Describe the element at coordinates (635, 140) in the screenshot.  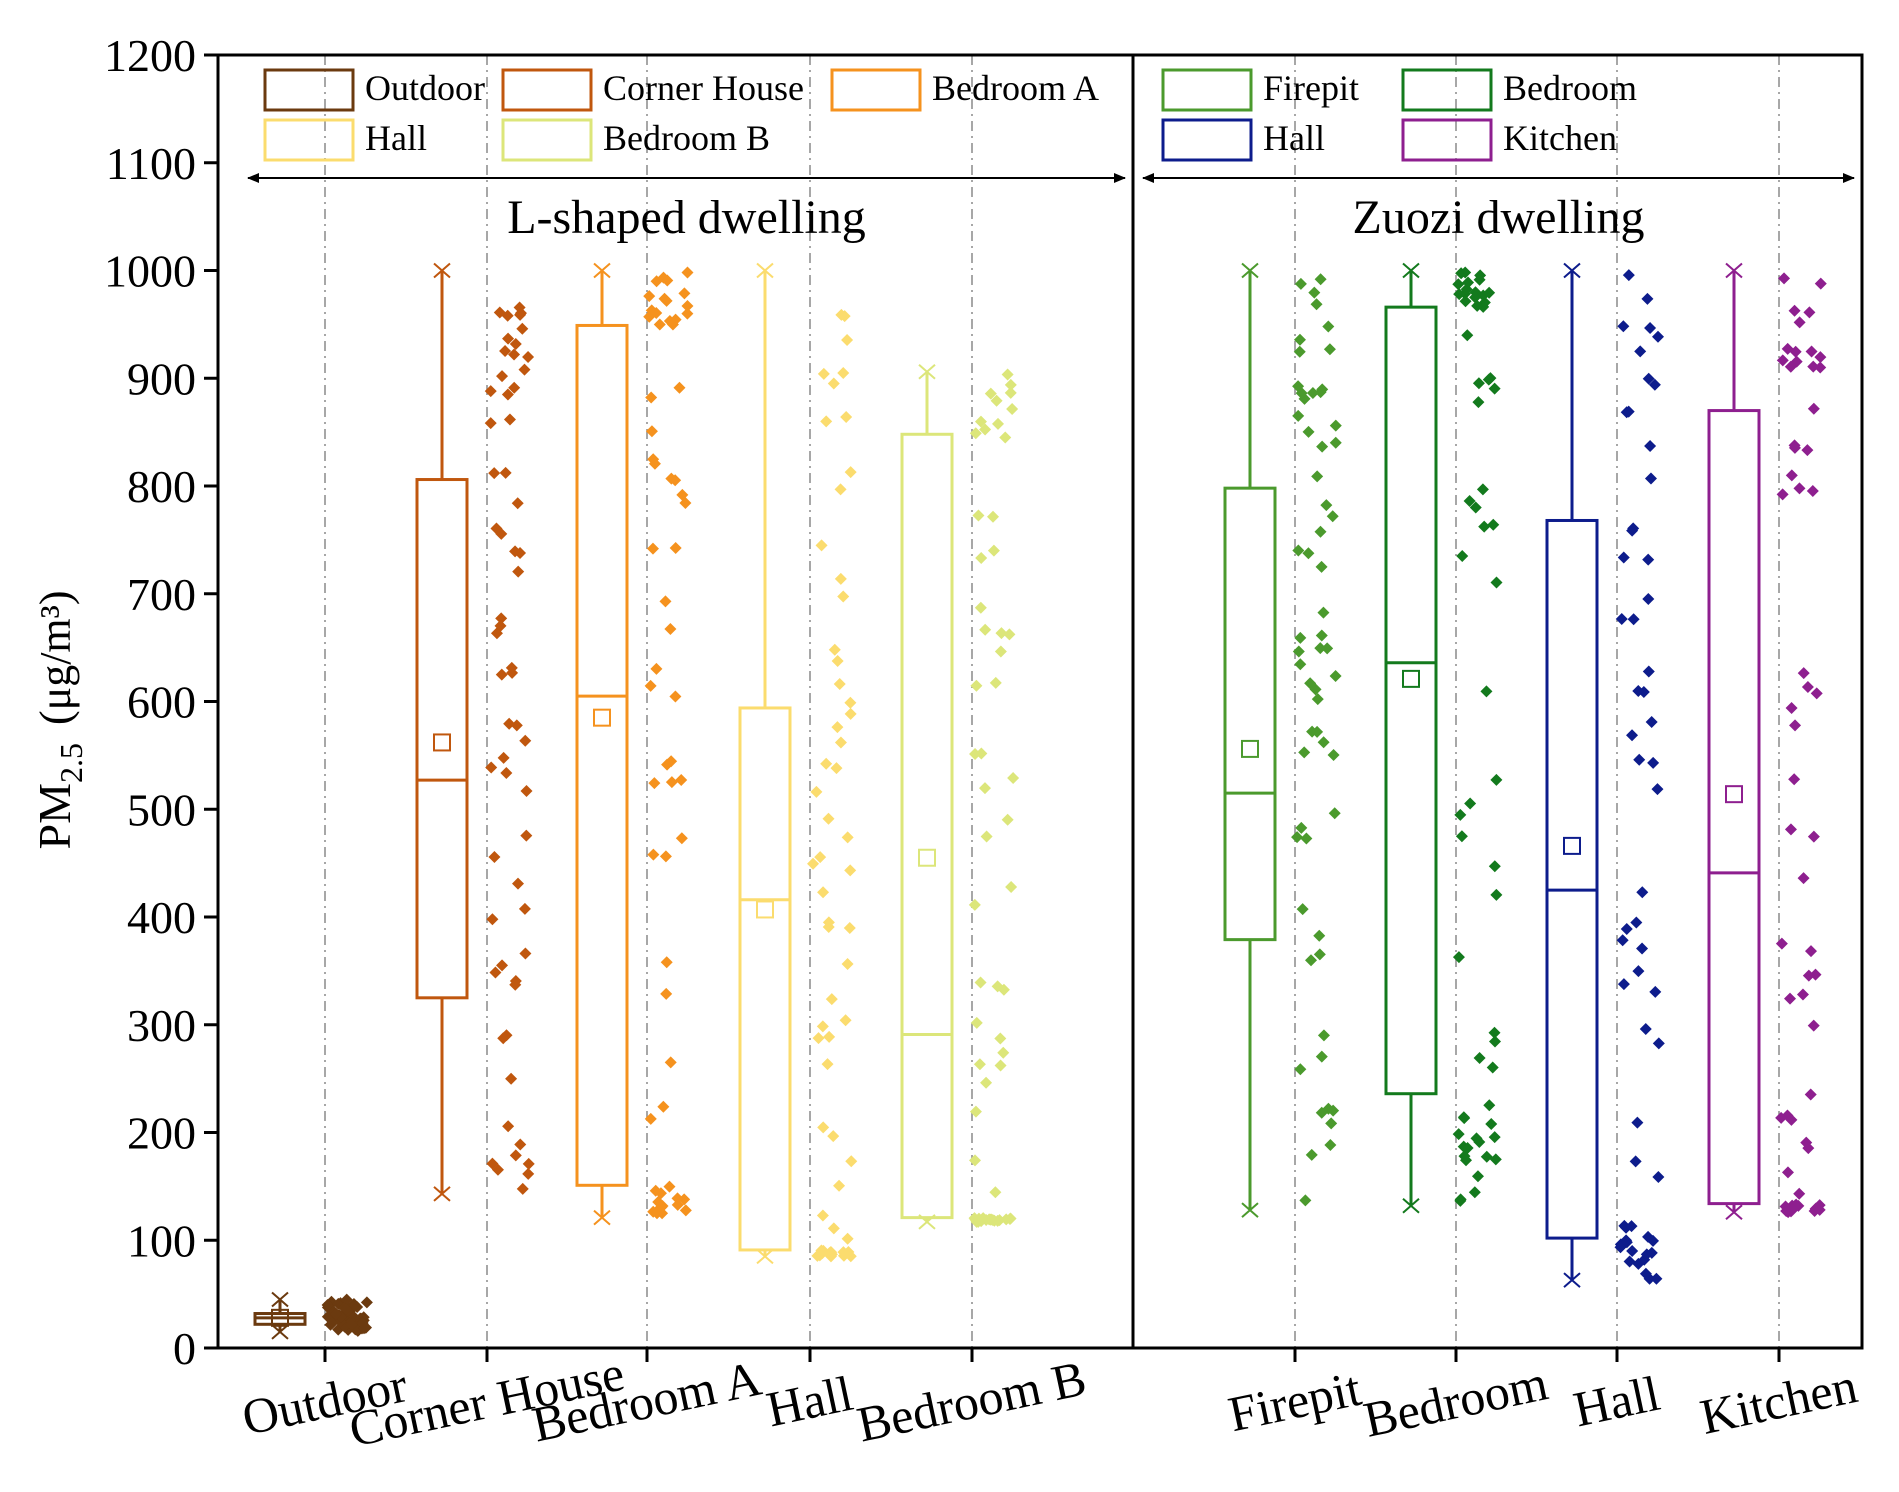
I see `legend-item-5: Bedroom B` at that location.